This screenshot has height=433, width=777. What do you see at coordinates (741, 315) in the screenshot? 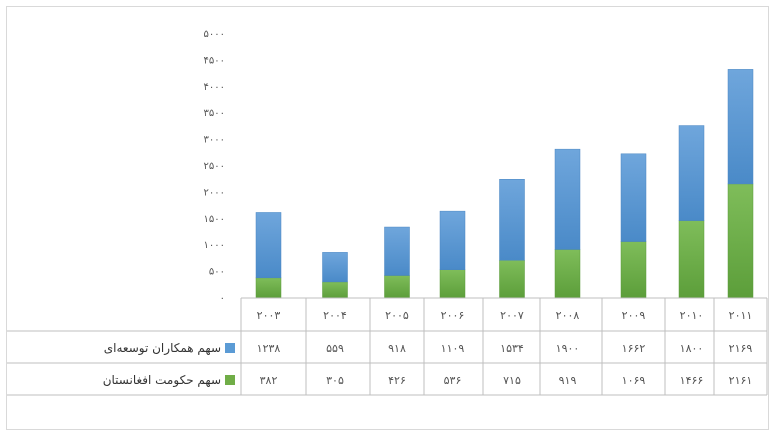
I see `category-label: ۲۰۱۱` at bounding box center [741, 315].